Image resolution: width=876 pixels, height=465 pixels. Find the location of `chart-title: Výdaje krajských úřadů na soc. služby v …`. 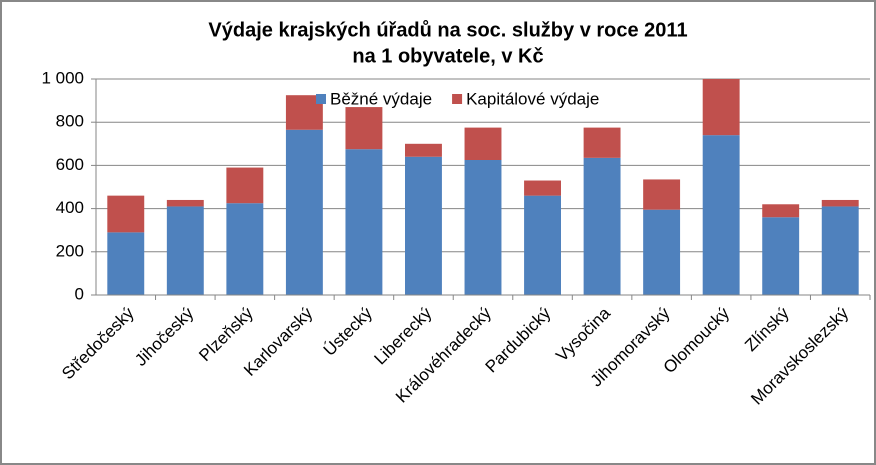

chart-title: Výdaje krajských úřadů na soc. služby v … is located at coordinates (447, 30).